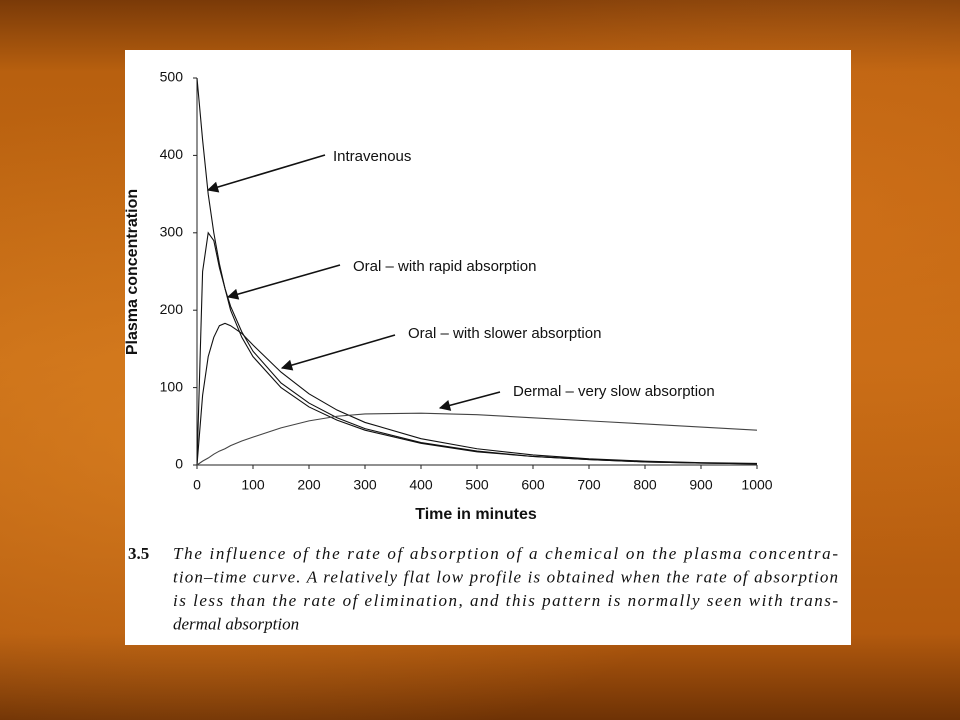 This screenshot has width=960, height=720. Describe the element at coordinates (614, 391) in the screenshot. I see `series-label: Dermal – very slow absorption` at that location.